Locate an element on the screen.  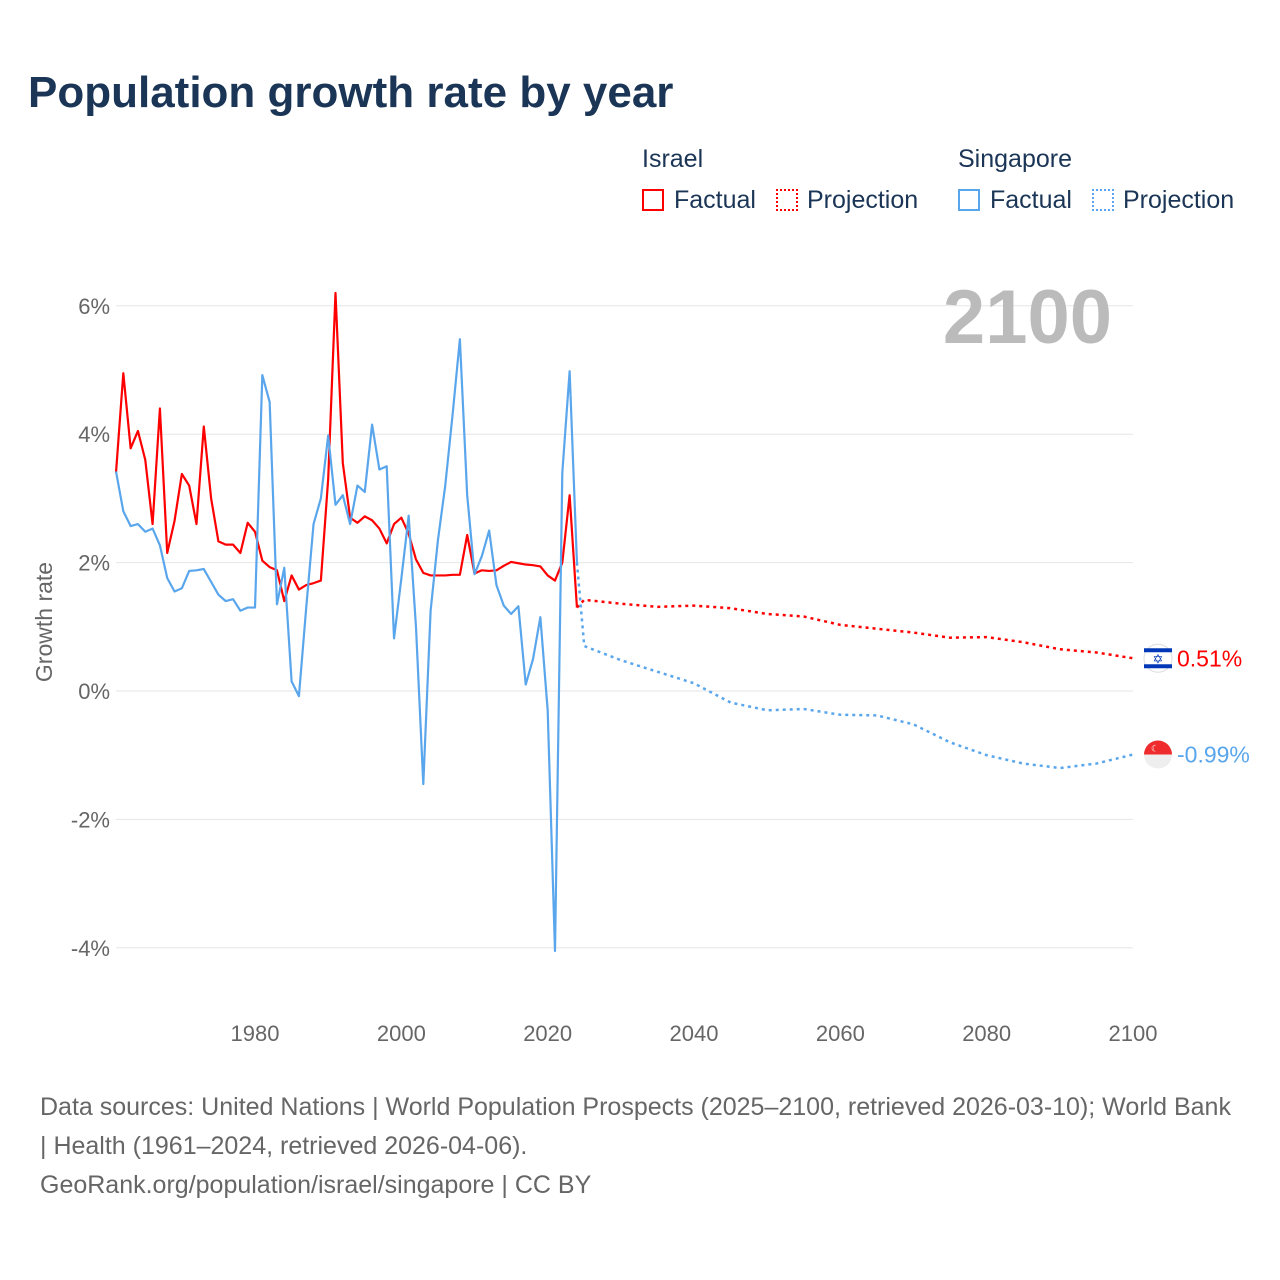
legend-singapore-projection: Projection is located at coordinates (1179, 200).